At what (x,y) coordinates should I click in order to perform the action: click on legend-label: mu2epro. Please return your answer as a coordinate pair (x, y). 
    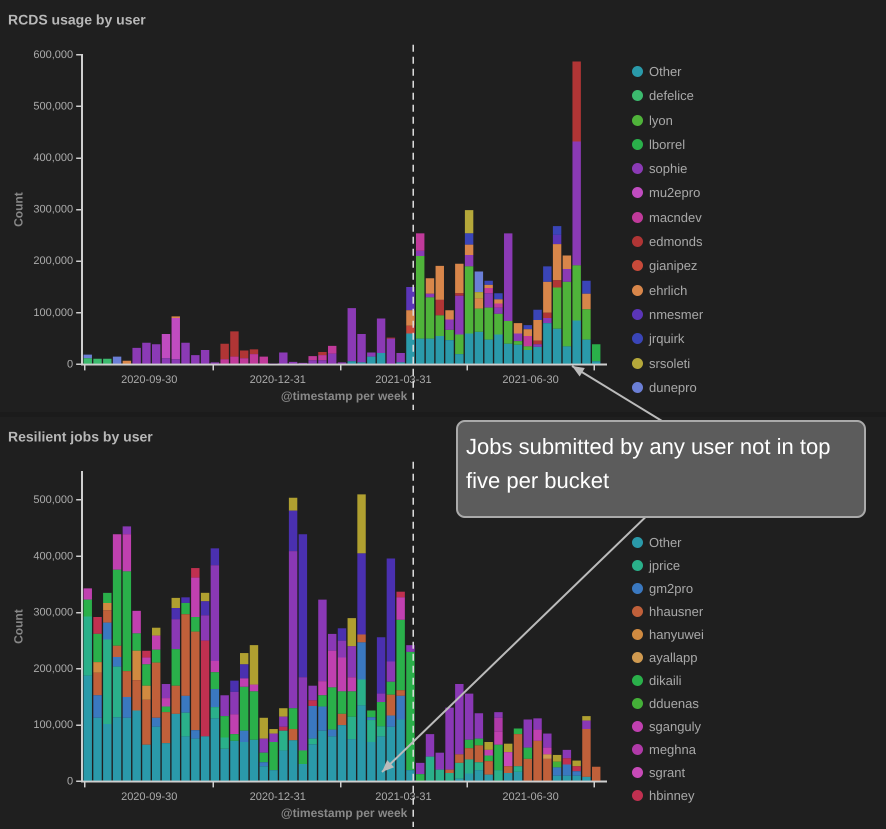
    Looking at the image, I should click on (675, 193).